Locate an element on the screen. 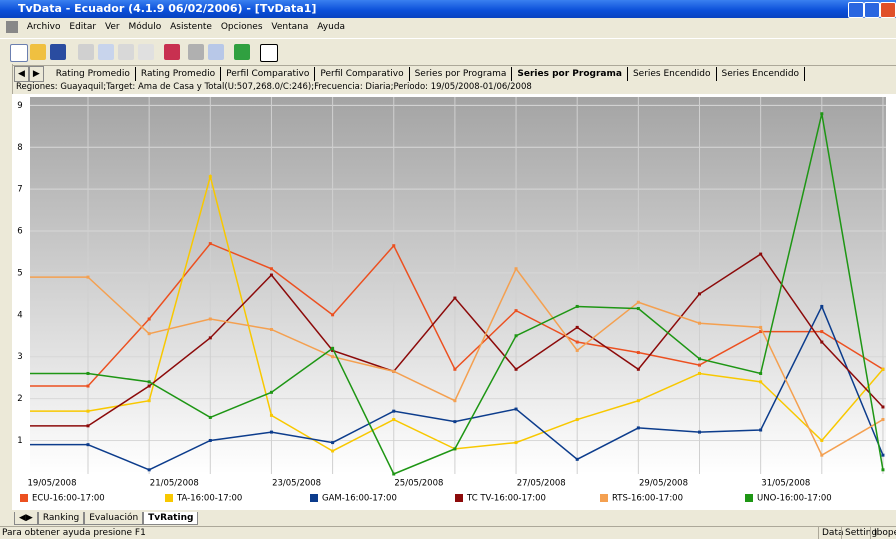  bottom-tabs: ◀▶ Ranking Evaluación TvRating is located at coordinates (106, 518).